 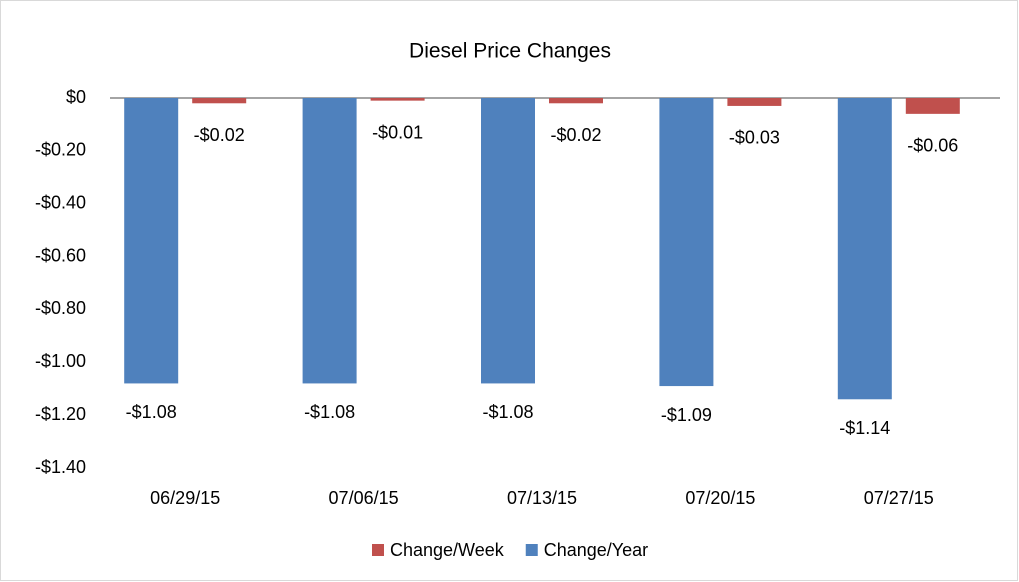 What do you see at coordinates (510, 51) in the screenshot?
I see `chart-title: Diesel Price Changes` at bounding box center [510, 51].